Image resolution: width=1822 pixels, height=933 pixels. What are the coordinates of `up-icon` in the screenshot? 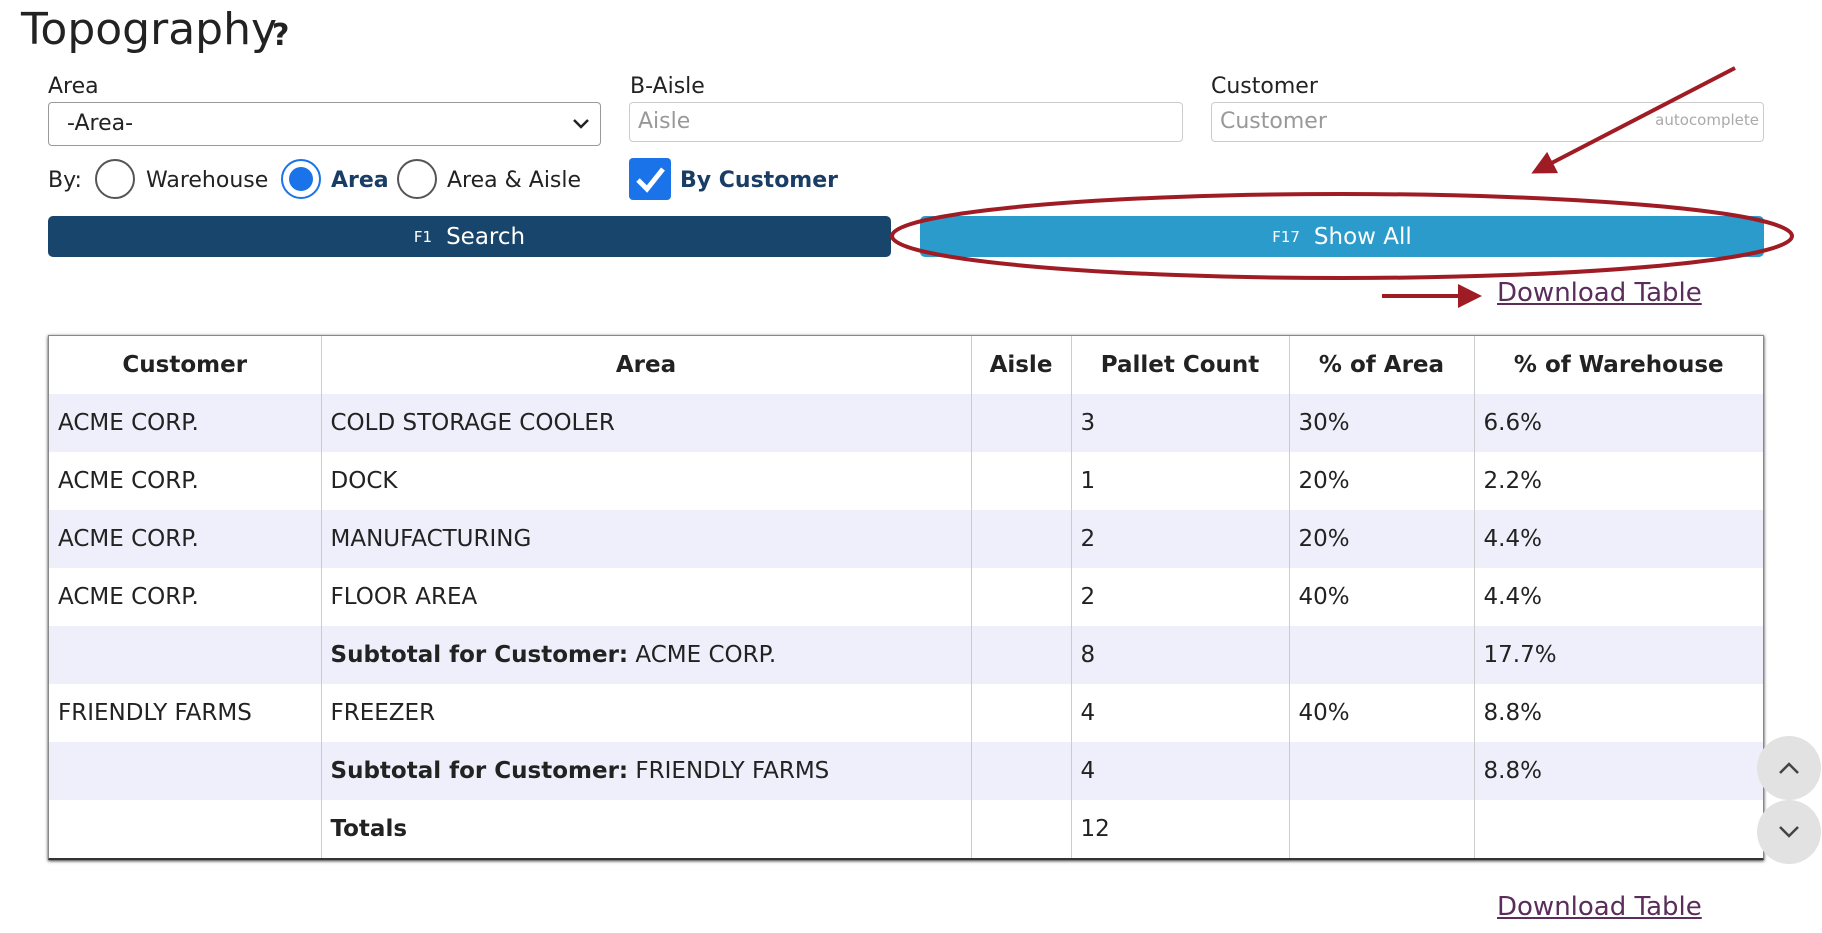 It's located at (1789, 768).